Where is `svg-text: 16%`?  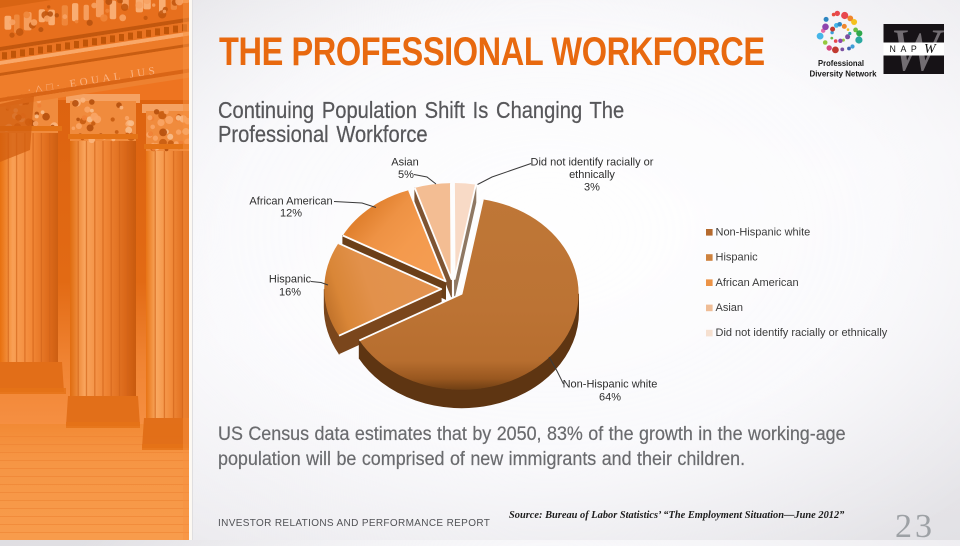
svg-text: 16% is located at coordinates (290, 293).